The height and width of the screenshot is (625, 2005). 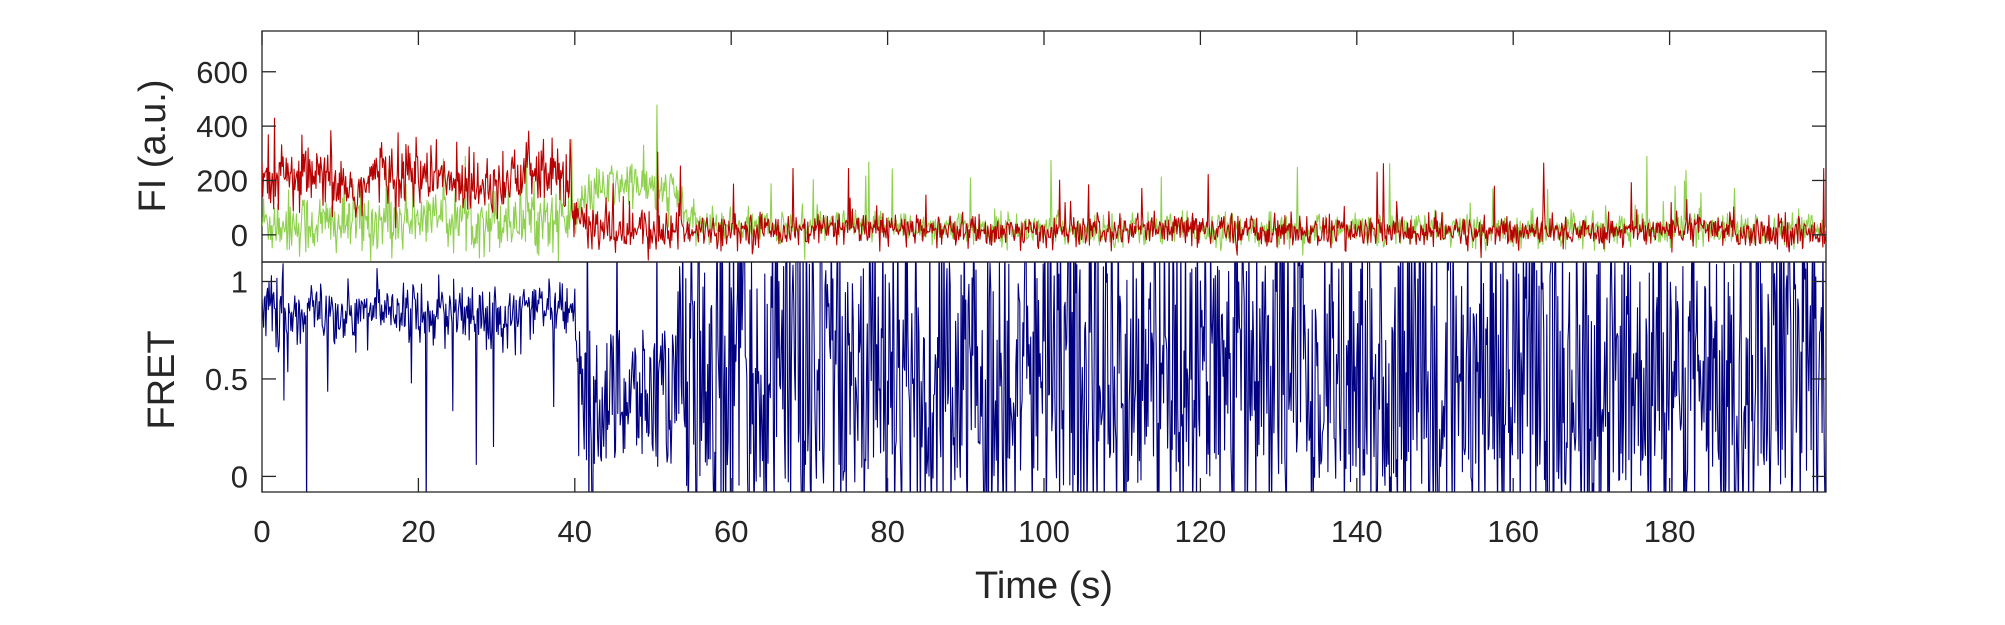 What do you see at coordinates (1357, 531) in the screenshot?
I see `x-tick-label: 140` at bounding box center [1357, 531].